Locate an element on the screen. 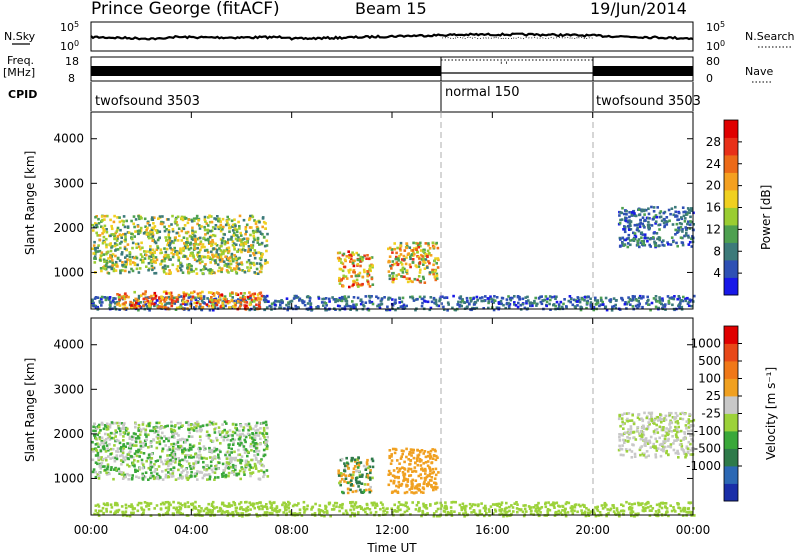 The width and height of the screenshot is (800, 554). colorbar-tick-label: 28 is located at coordinates (713, 142).